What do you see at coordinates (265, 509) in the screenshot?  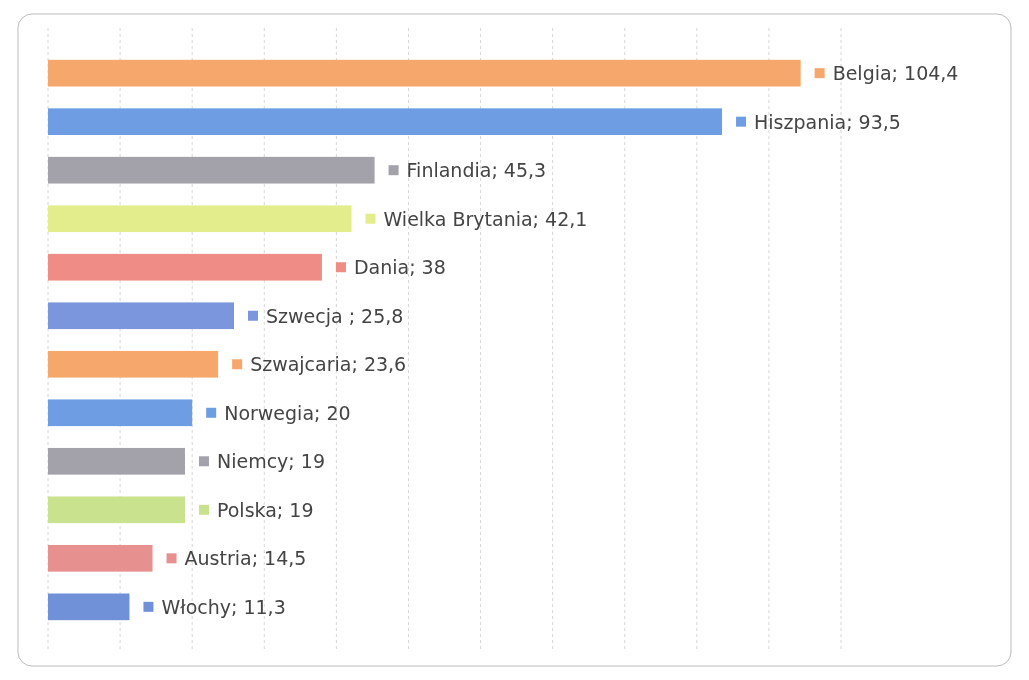 I see `data-label: Polska; 19` at bounding box center [265, 509].